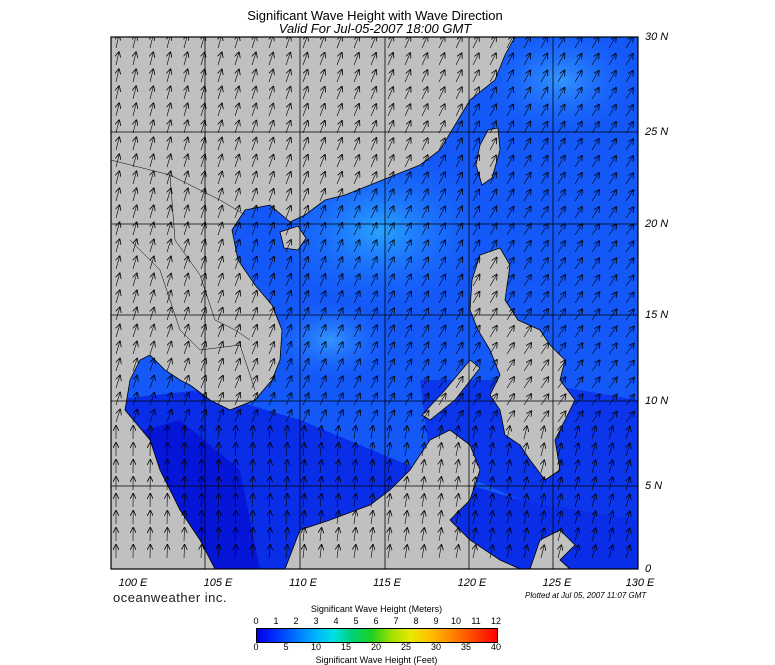 The width and height of the screenshot is (775, 665). What do you see at coordinates (170, 597) in the screenshot?
I see `brand-logo-text: oceanweather inc.` at bounding box center [170, 597].